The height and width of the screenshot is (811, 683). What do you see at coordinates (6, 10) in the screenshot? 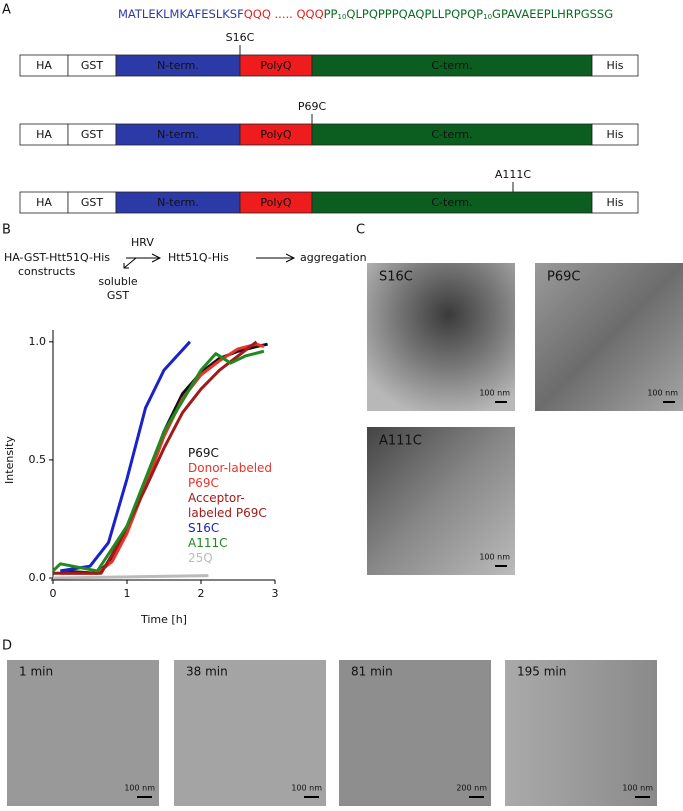
I see `panel-letter: A` at bounding box center [6, 10].